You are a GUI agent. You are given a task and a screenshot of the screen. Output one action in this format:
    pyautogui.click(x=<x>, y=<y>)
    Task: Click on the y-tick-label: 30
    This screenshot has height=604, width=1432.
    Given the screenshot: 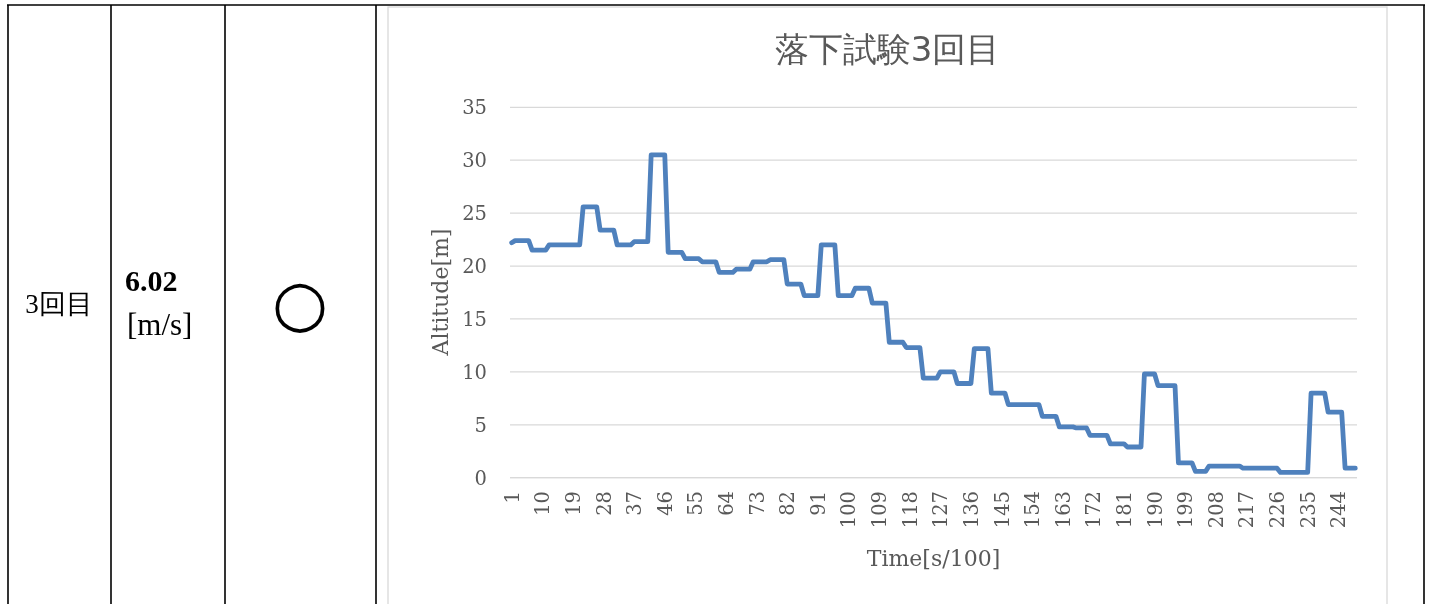 What is the action you would take?
    pyautogui.click(x=474, y=160)
    